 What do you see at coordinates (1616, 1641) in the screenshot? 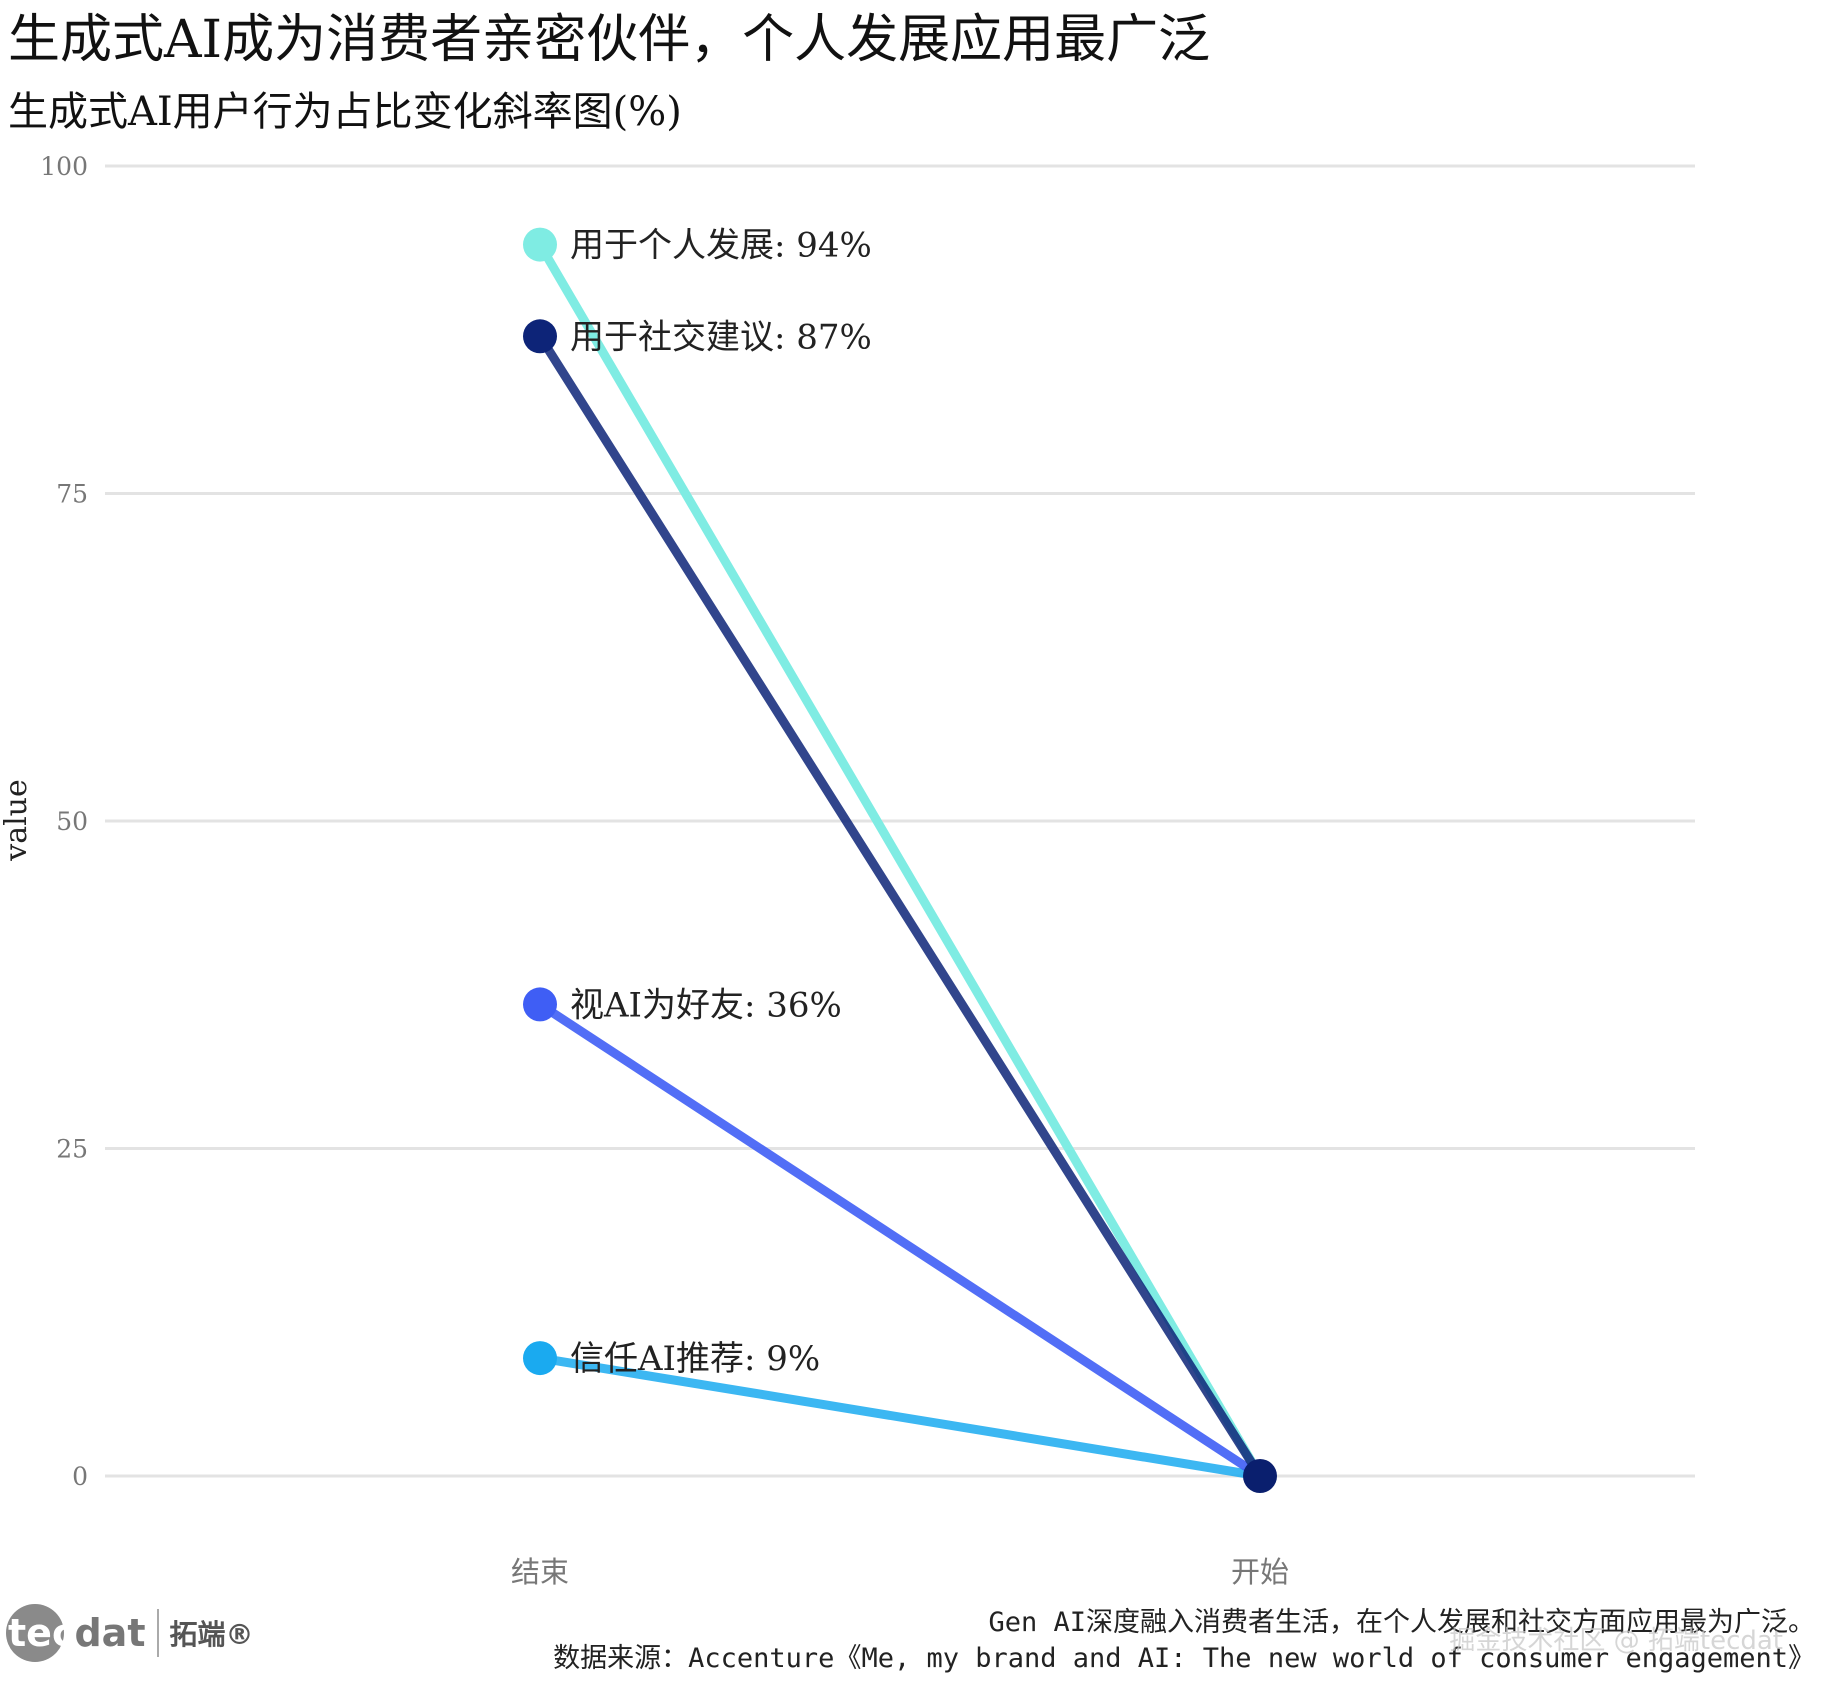
I see `watermark: 掘金技术社区 @ 拓端tecdat` at bounding box center [1616, 1641].